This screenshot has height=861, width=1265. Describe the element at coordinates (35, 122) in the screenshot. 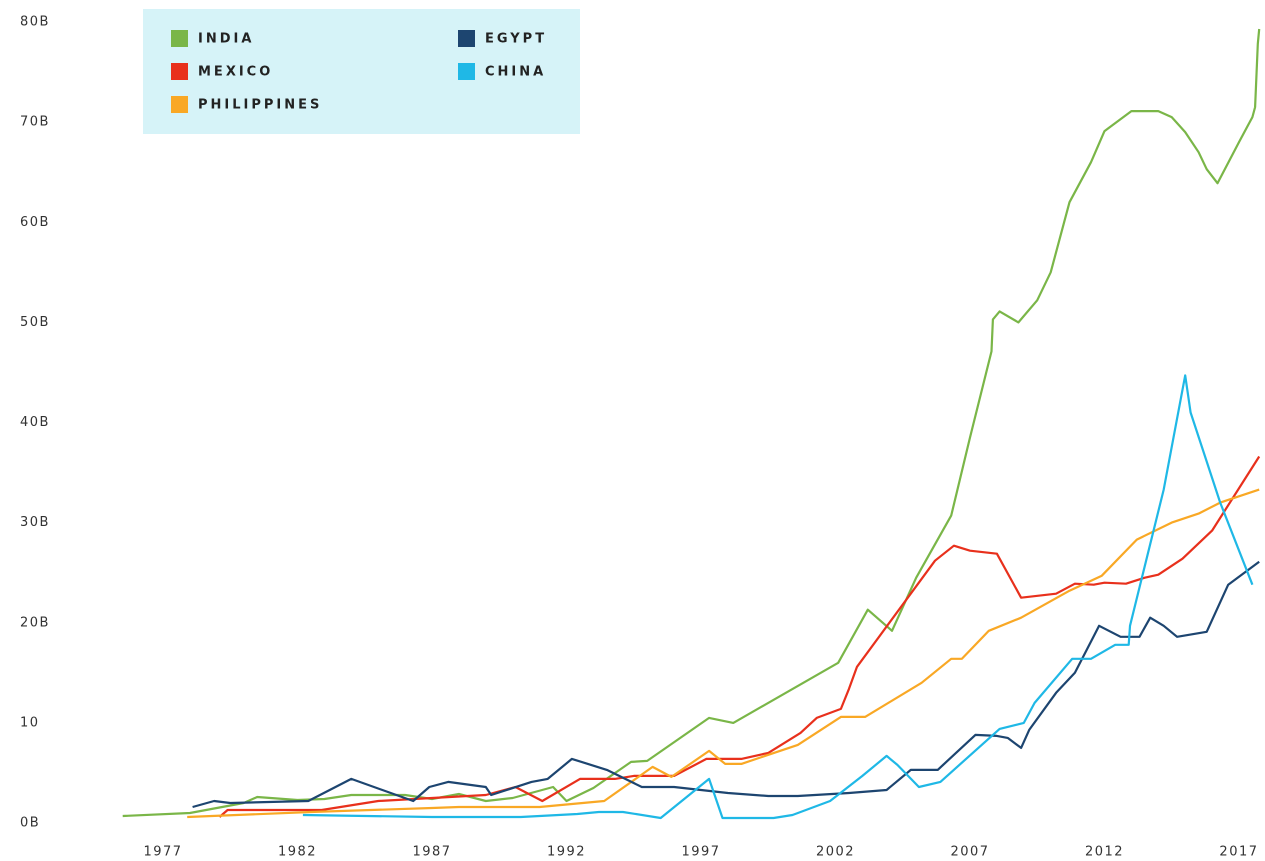

I see `y-tick-label: 70B` at that location.